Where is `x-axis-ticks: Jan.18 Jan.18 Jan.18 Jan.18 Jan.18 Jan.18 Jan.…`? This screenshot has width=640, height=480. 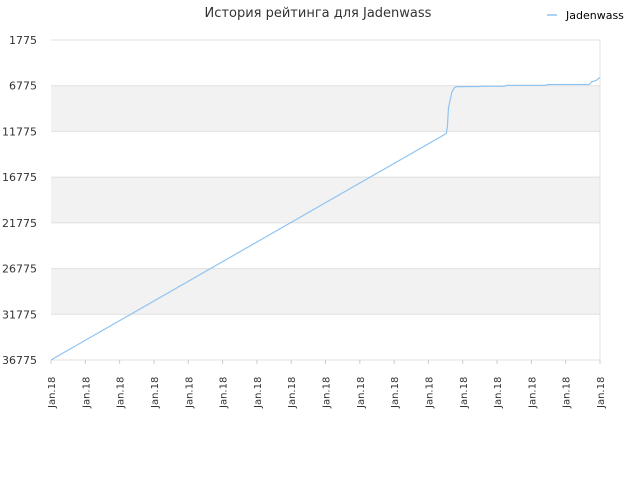
x-axis-ticks: Jan.18 Jan.18 Jan.18 Jan.18 Jan.18 Jan.18 Jan.… is located at coordinates (327, 384).